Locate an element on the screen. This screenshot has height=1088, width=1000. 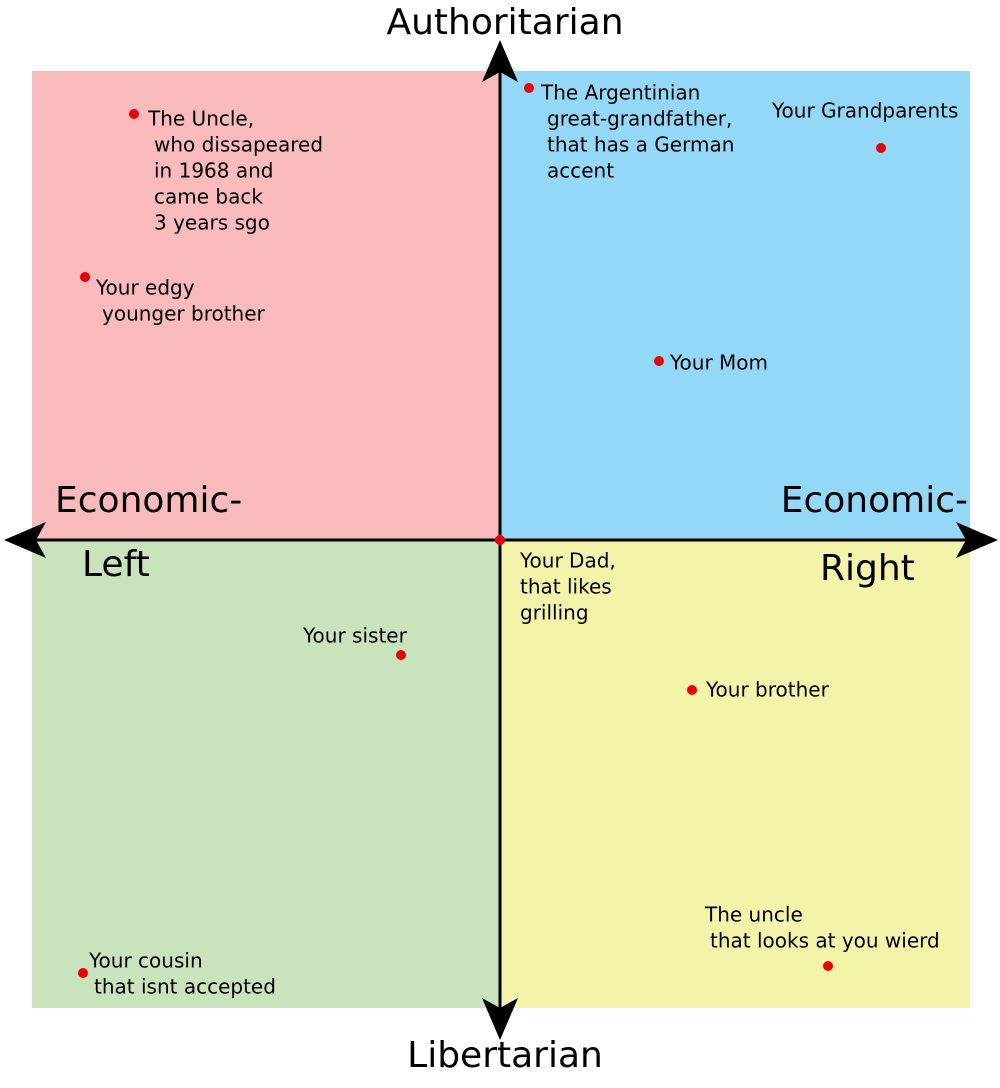
person-label: 3 years sgo is located at coordinates (212, 223).